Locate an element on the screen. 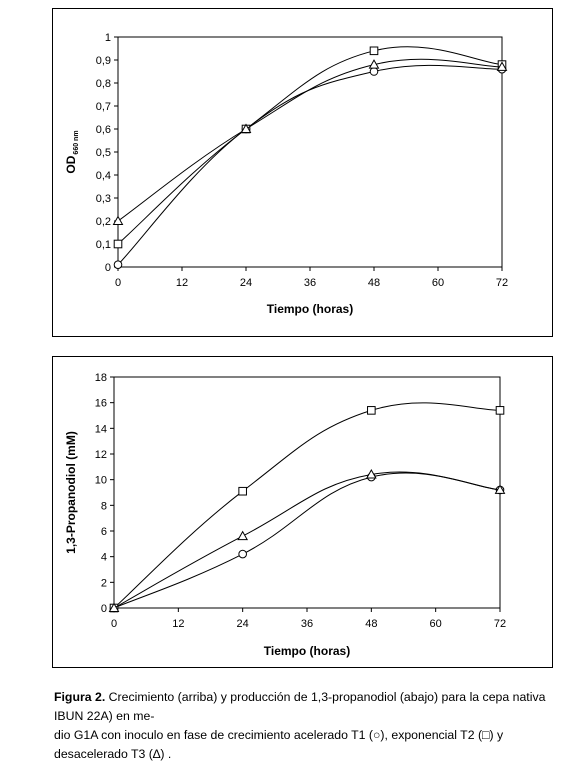 Image resolution: width=570 pixels, height=764 pixels. caption-label: Figura 2. is located at coordinates (80, 697).